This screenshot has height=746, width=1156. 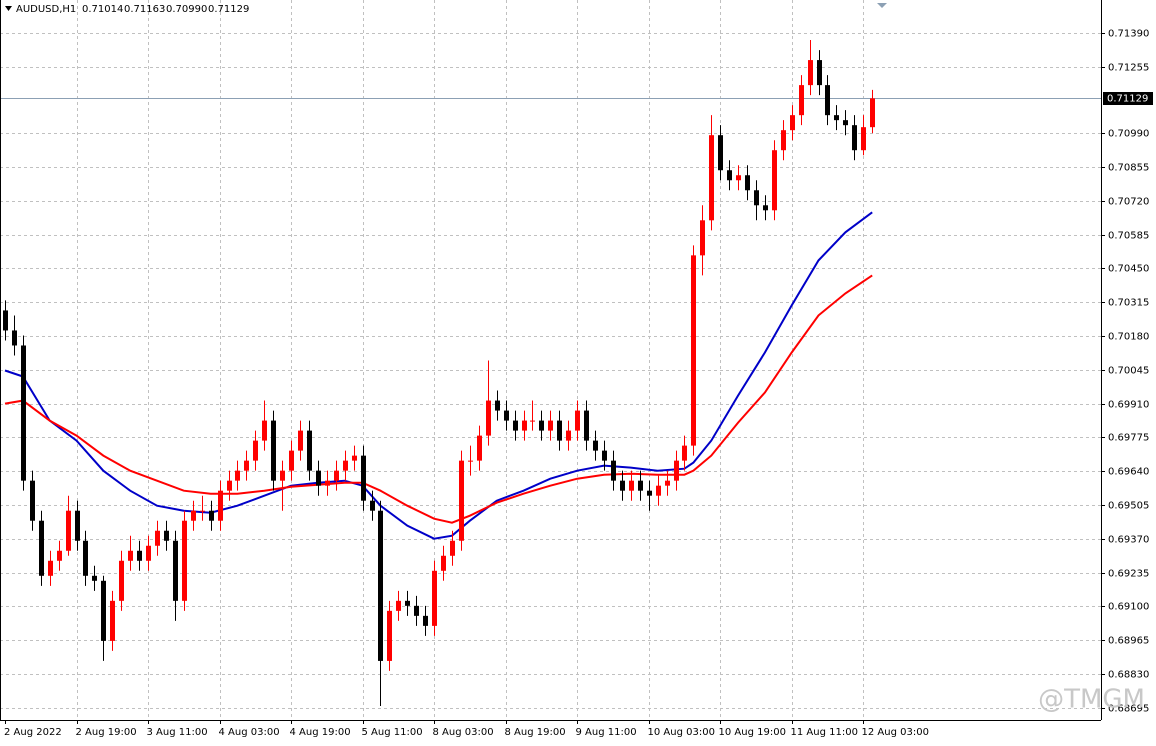 What do you see at coordinates (392, 732) in the screenshot?
I see `x-tick-label: 5 Aug 11:00` at bounding box center [392, 732].